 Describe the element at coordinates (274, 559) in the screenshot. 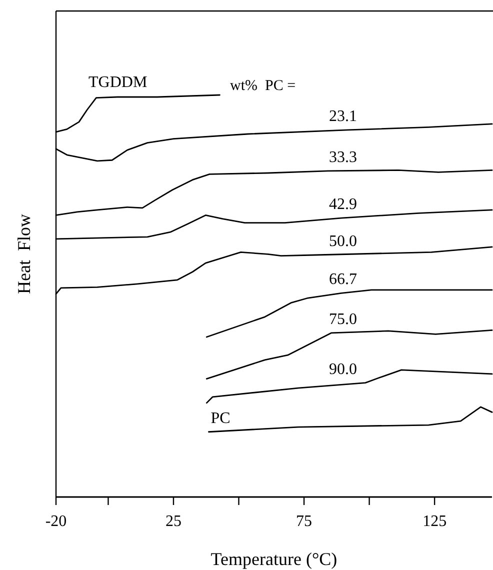

I see `x-axis-title: Temperature (°C)` at that location.